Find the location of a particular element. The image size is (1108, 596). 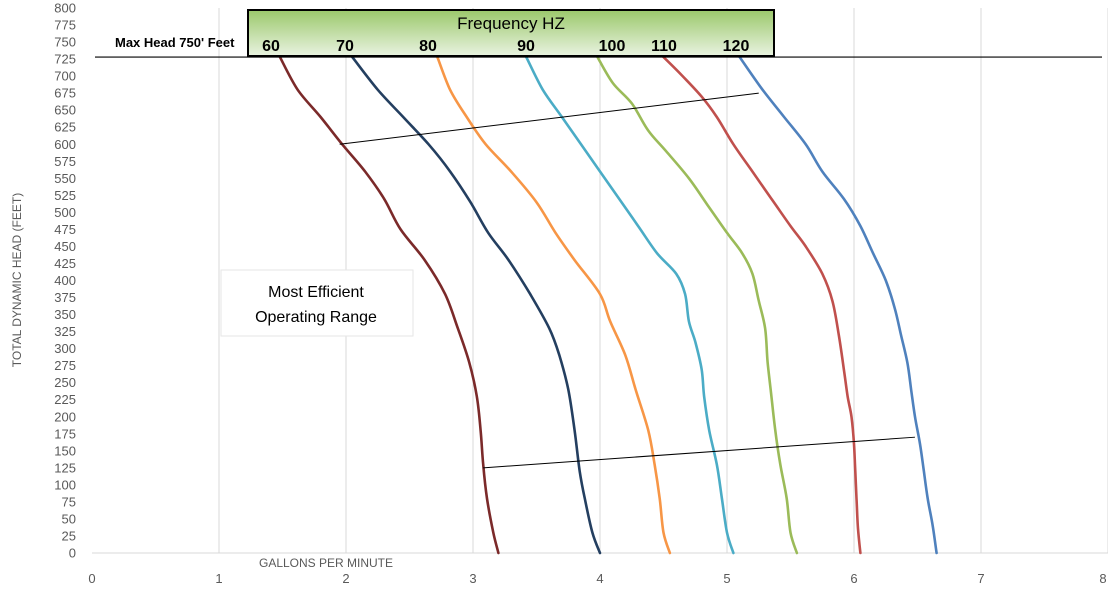

y-tick-label: 350 is located at coordinates (65, 314).